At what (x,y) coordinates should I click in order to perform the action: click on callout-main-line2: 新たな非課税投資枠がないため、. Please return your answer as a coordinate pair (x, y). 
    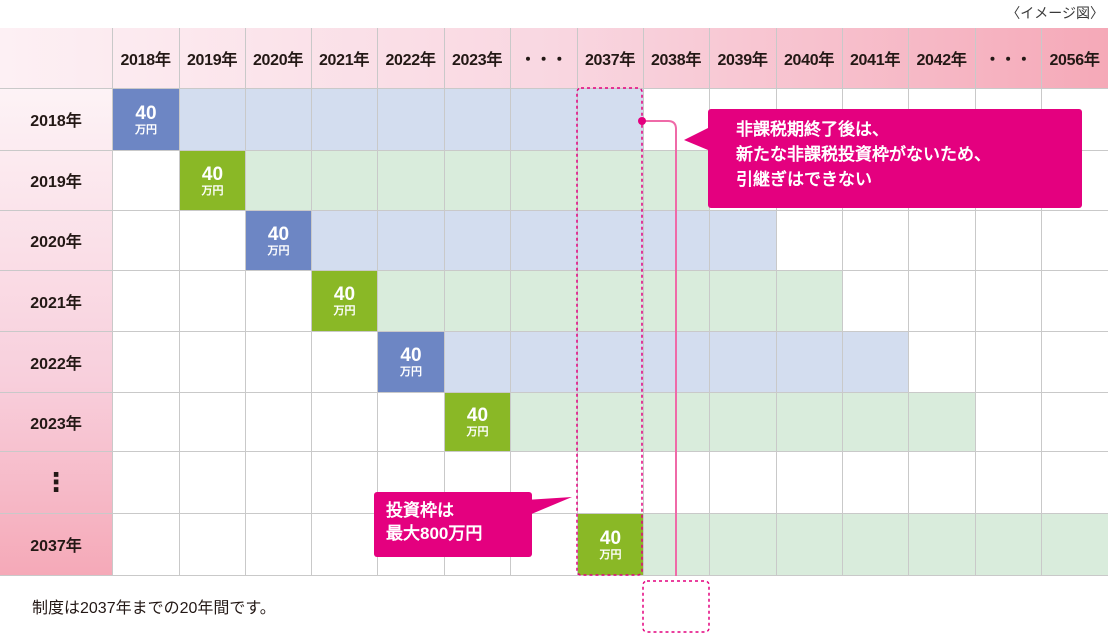
    Looking at the image, I should click on (863, 154).